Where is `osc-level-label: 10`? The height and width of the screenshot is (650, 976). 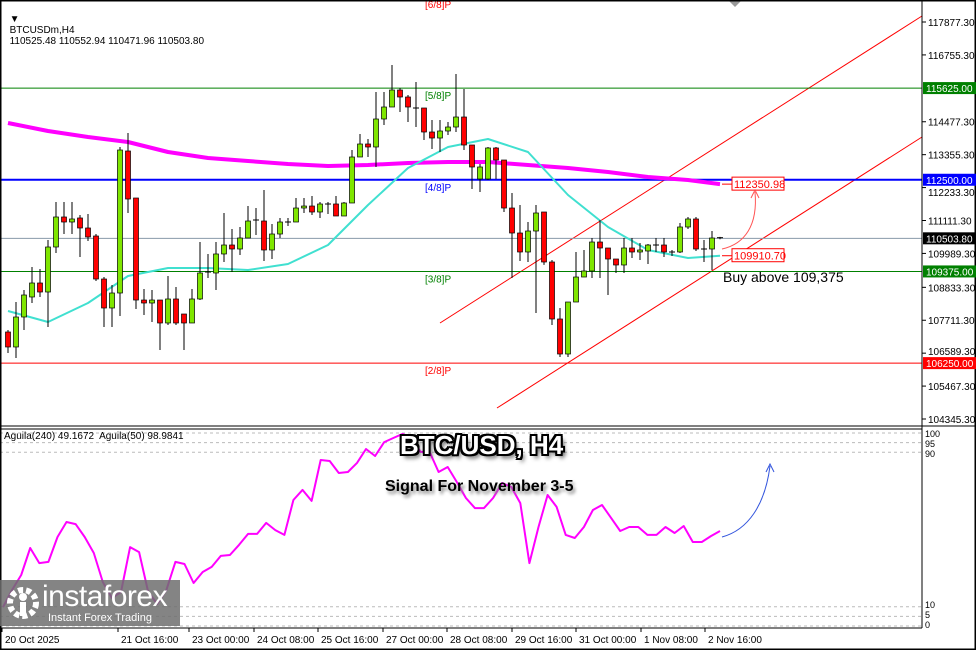
osc-level-label: 10 is located at coordinates (930, 605).